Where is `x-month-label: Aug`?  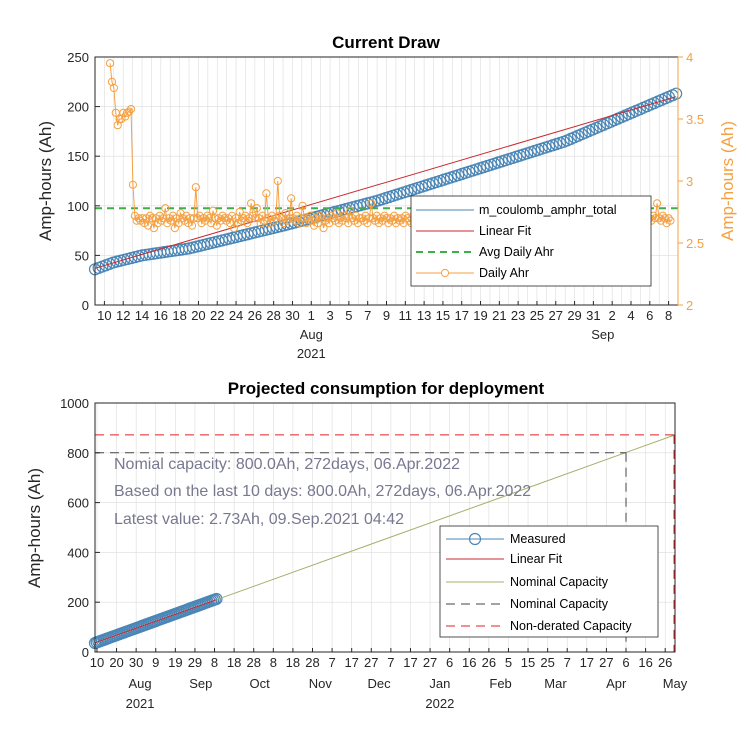
x-month-label: Aug is located at coordinates (139, 683).